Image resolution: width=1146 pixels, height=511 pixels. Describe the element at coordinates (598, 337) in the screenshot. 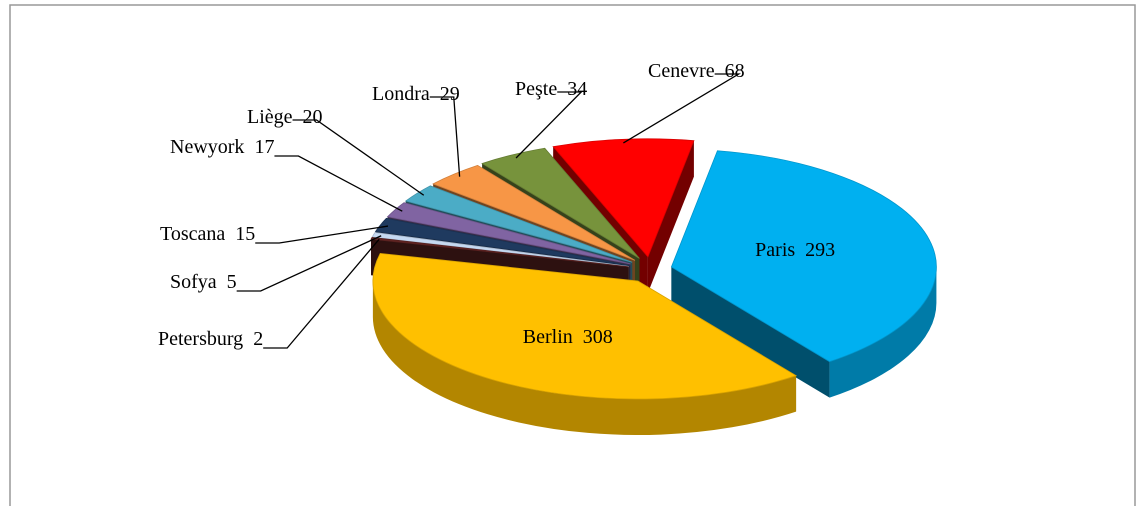

I see `label-value: 308` at that location.